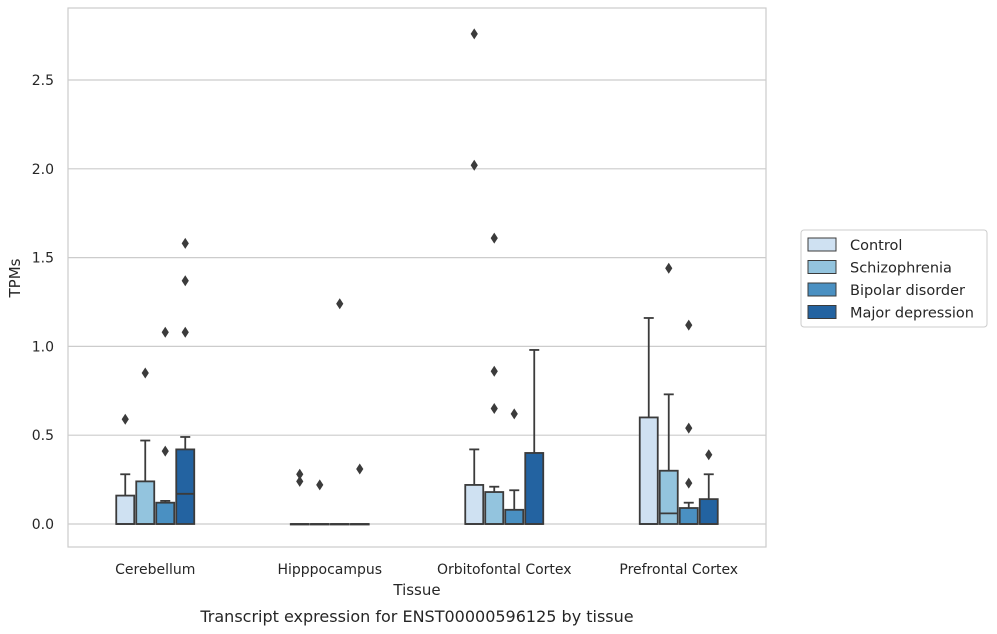 The height and width of the screenshot is (634, 997). Describe the element at coordinates (15, 278) in the screenshot. I see `y-axis-label: TPMs` at that location.